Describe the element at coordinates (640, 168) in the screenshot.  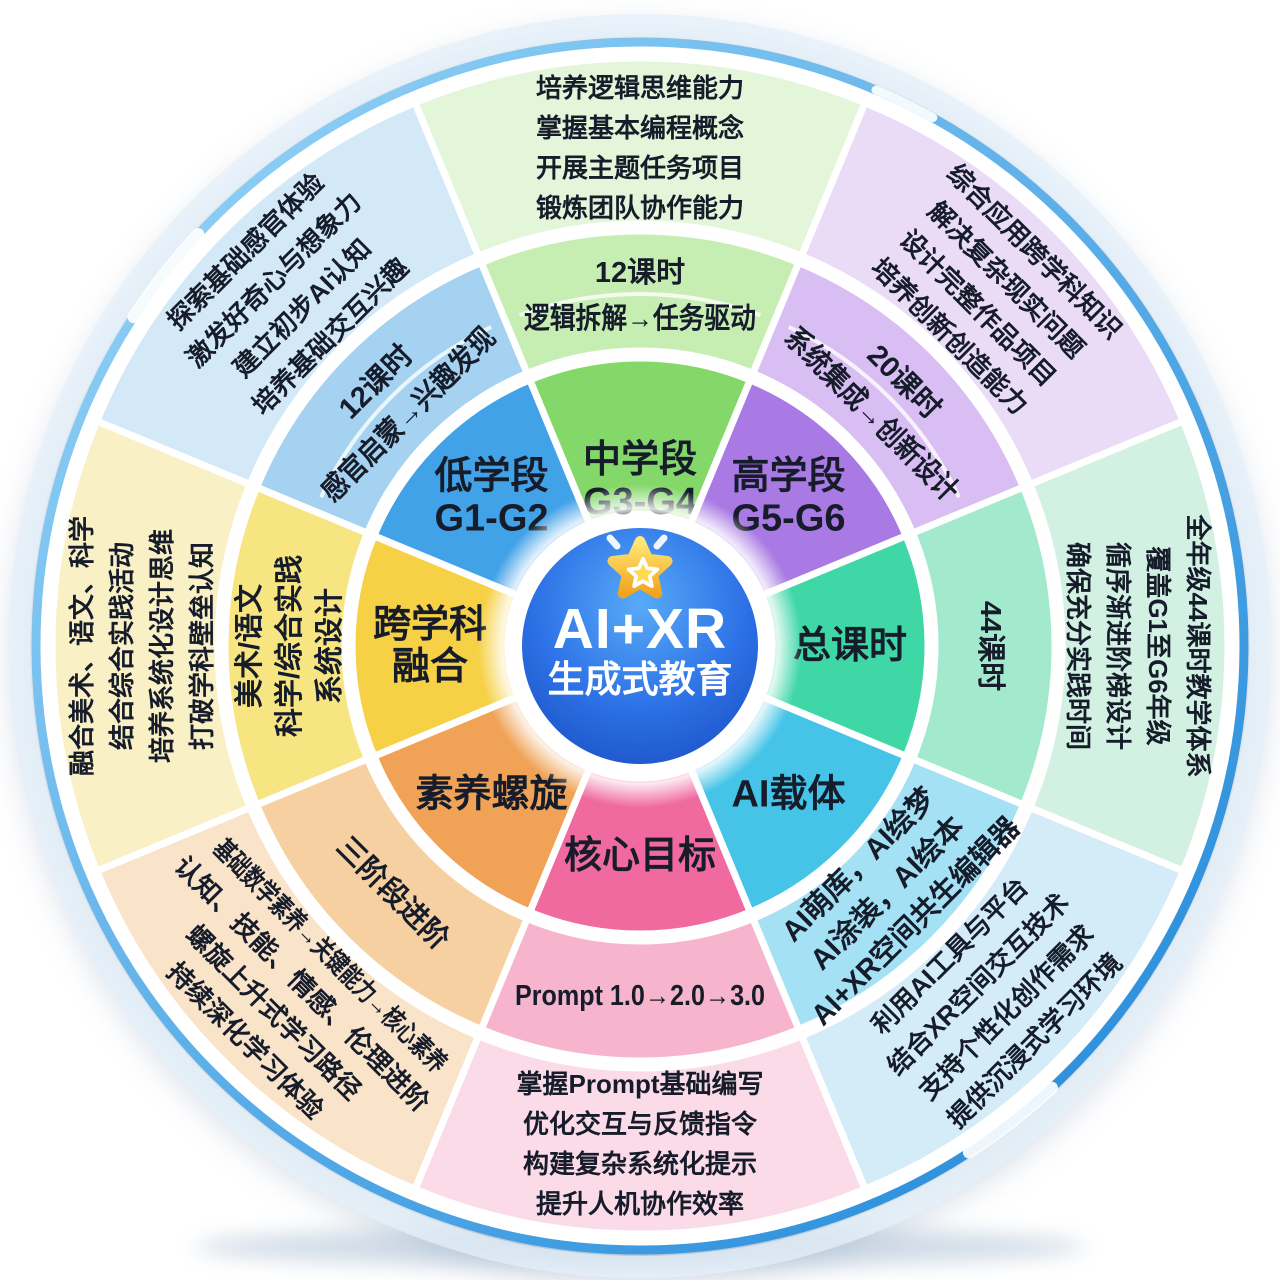
I see `segment-outer-text-line: 开展主题任务项目` at that location.